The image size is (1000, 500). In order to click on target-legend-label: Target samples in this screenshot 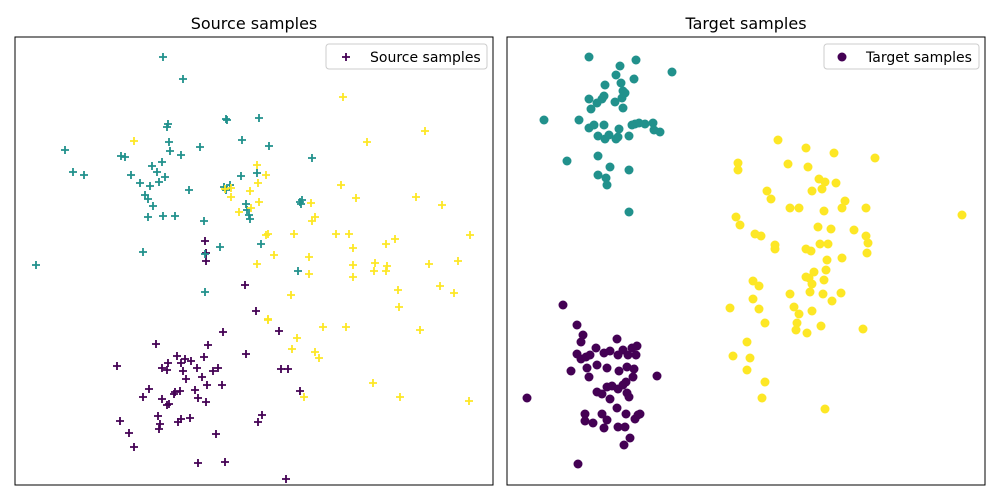, I will do `click(918, 58)`.